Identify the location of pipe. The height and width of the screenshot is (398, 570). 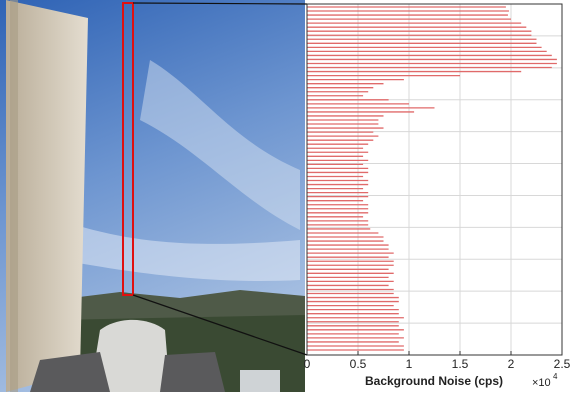
(14, 196).